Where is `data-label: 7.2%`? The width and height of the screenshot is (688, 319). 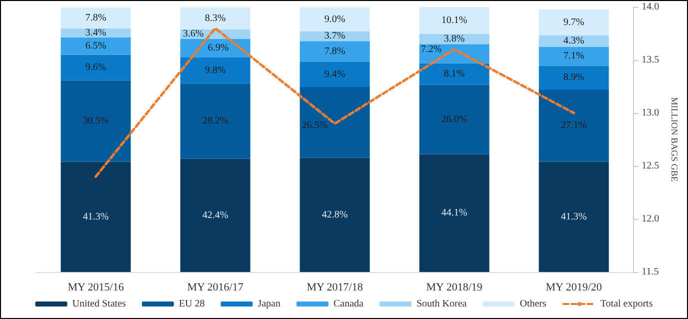 data-label: 7.2% is located at coordinates (431, 50).